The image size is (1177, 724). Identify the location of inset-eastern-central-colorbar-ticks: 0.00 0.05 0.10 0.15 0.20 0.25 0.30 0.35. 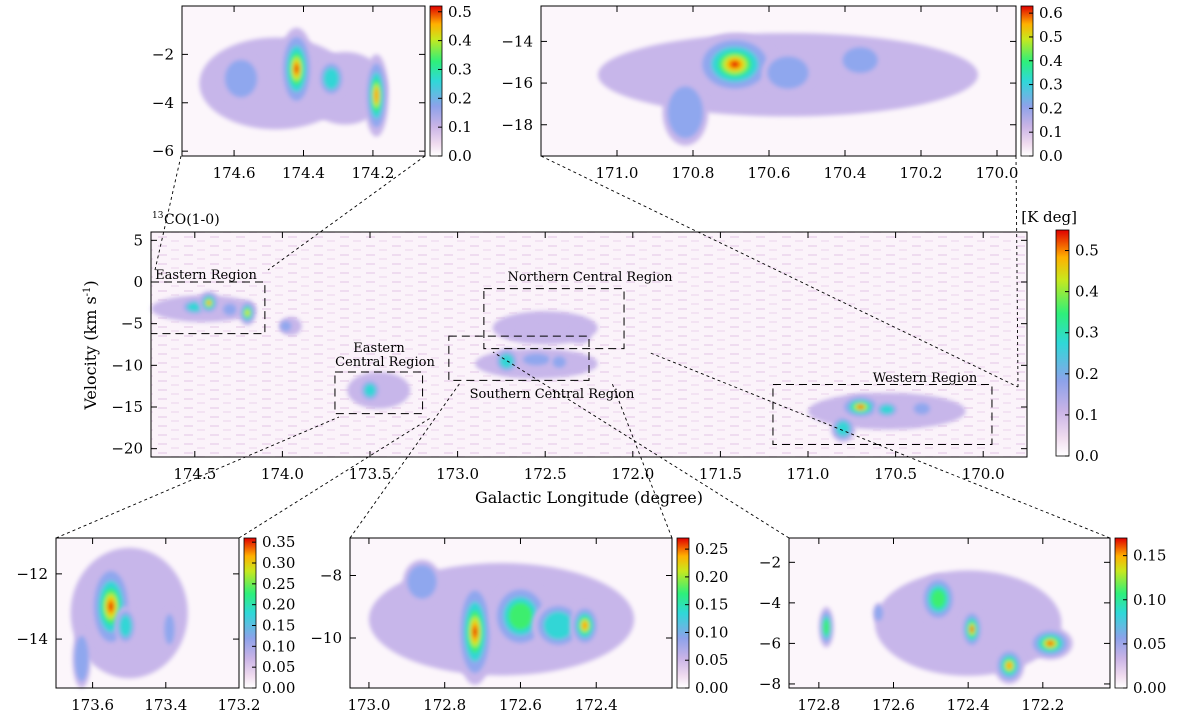
(273, 615).